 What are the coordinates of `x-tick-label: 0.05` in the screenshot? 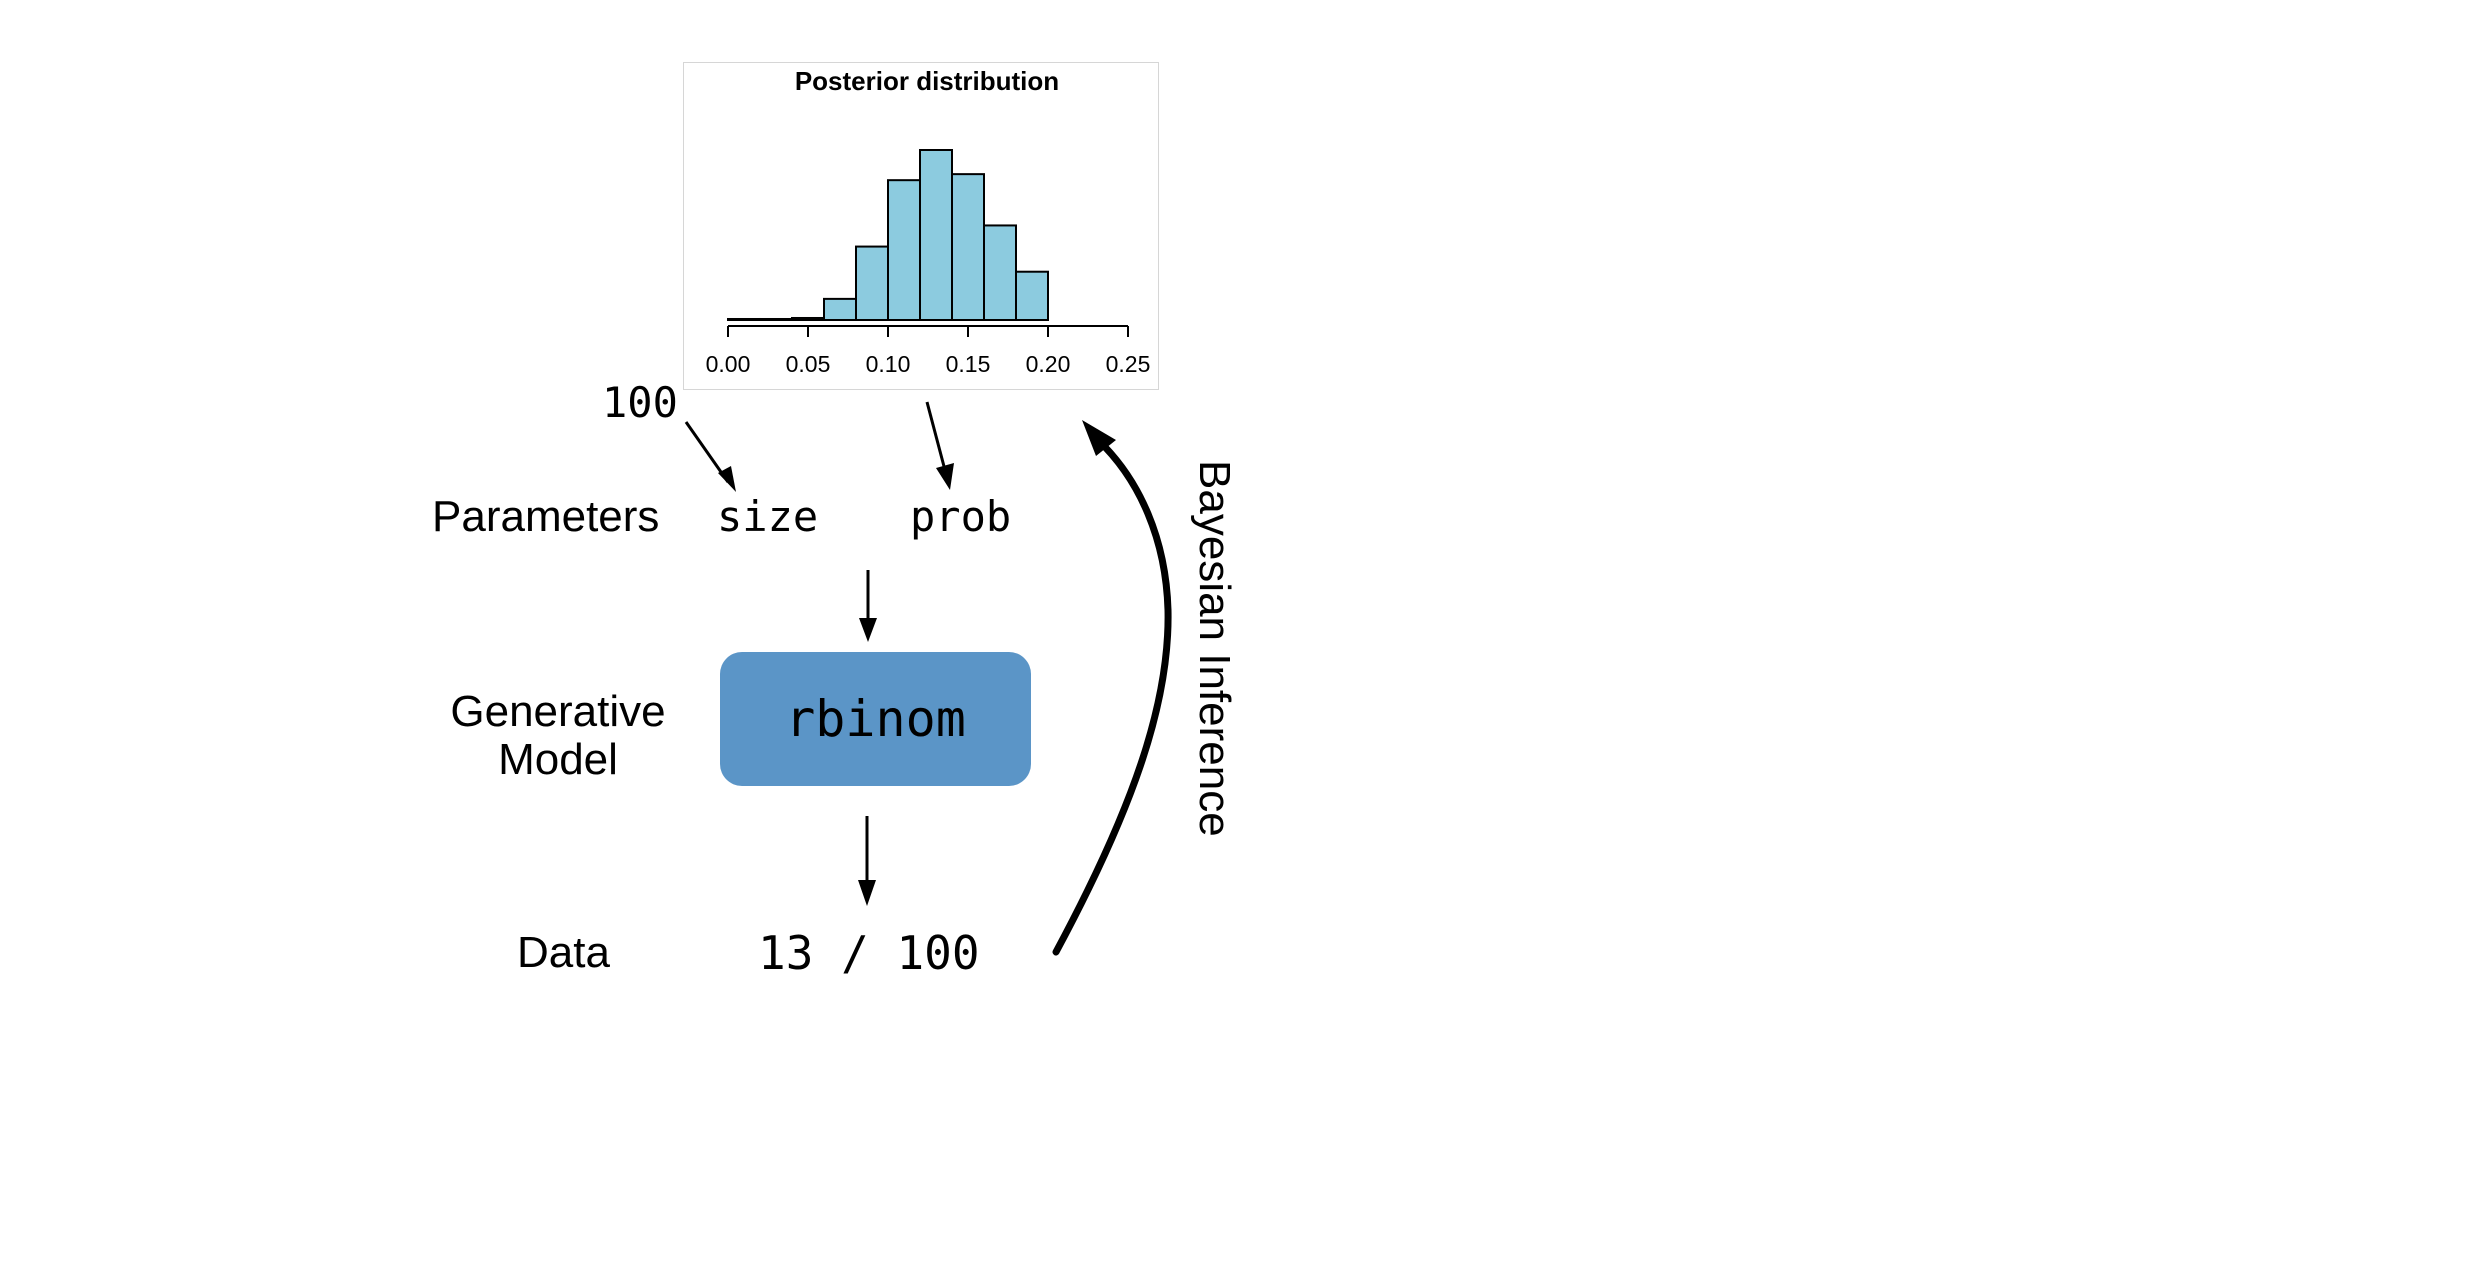 It's located at (808, 364).